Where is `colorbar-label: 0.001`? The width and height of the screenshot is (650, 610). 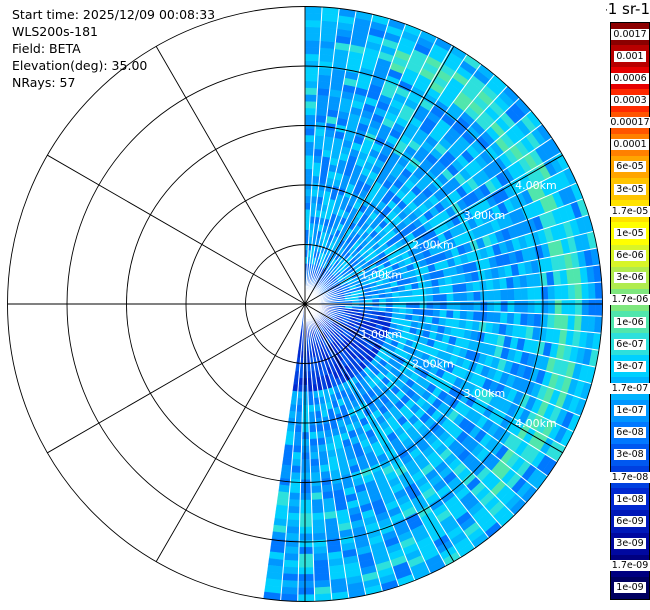
colorbar-label: 0.001 is located at coordinates (630, 56).